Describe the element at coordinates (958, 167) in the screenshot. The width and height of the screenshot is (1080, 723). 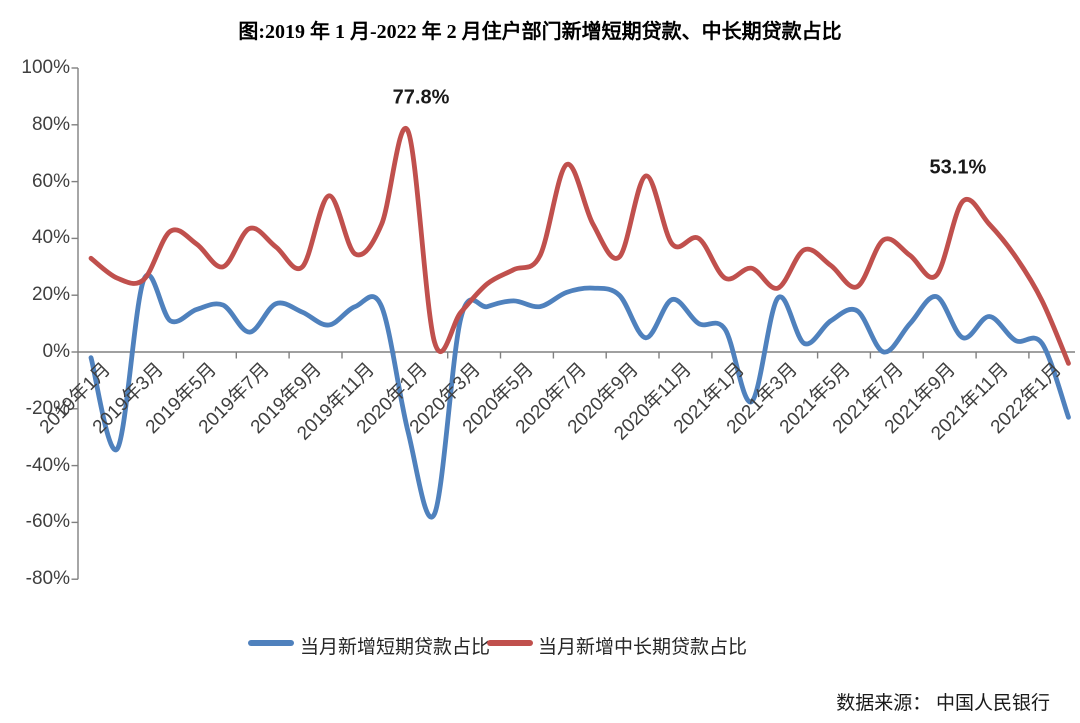
I see `peak-value-annotation: 53.1%` at that location.